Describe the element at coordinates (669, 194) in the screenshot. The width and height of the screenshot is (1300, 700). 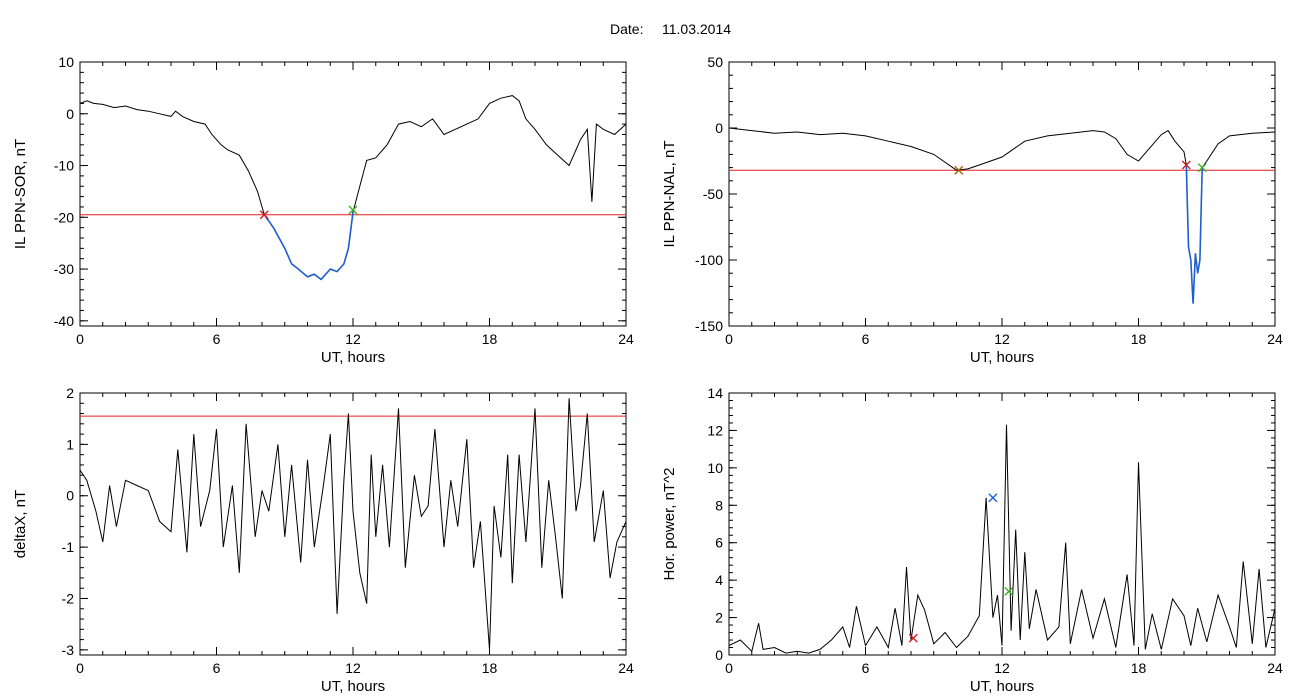
I see `y-axis-label: IL PPN-NAL, nT` at that location.